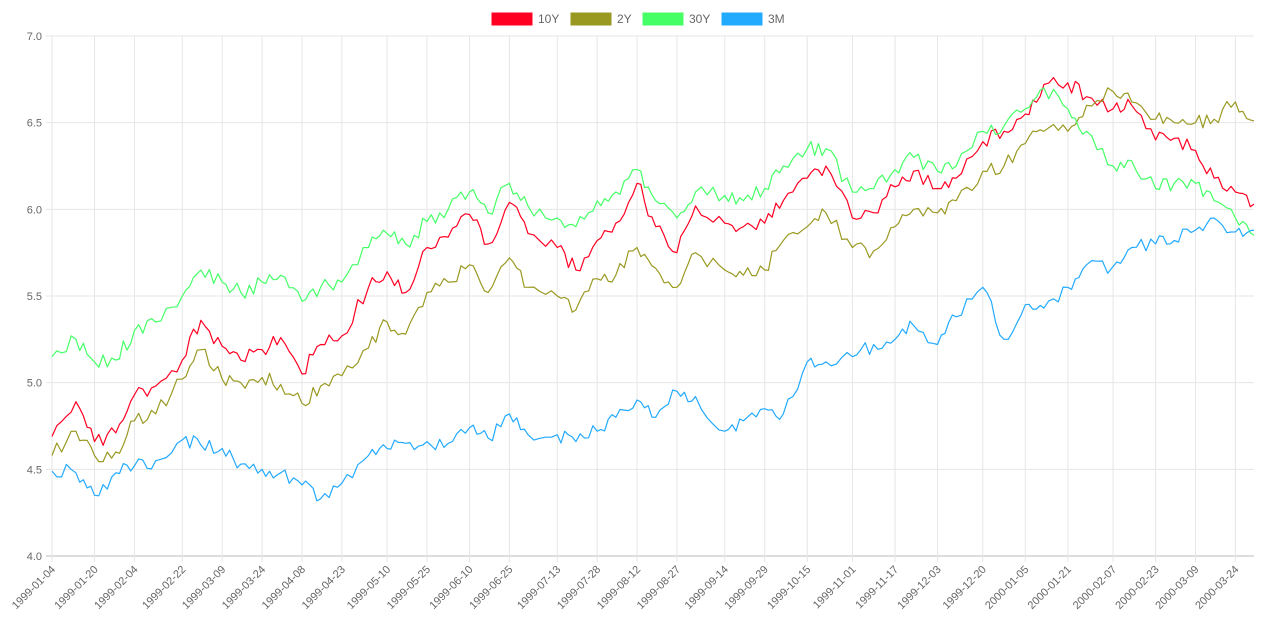  Describe the element at coordinates (624, 19) in the screenshot. I see `legend-label-2y: 2Y` at that location.